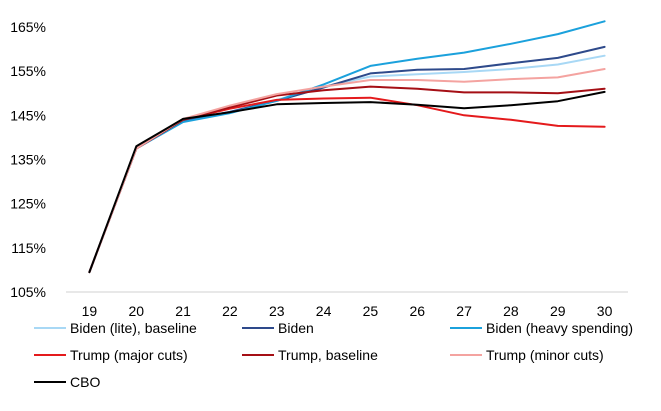 The width and height of the screenshot is (661, 411). Describe the element at coordinates (371, 311) in the screenshot. I see `x-tick-label: 25` at that location.